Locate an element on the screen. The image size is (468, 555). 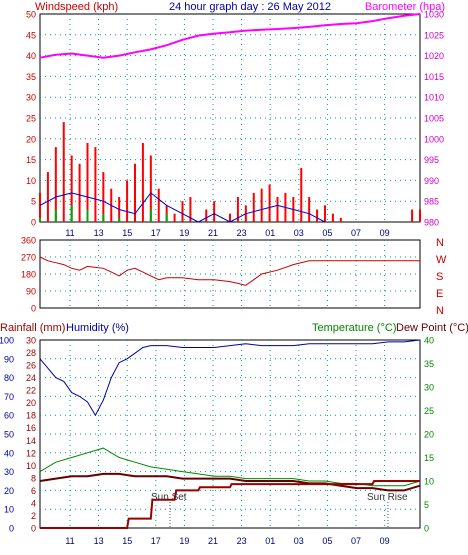
windspeed-tick: 10 is located at coordinates (31, 181).